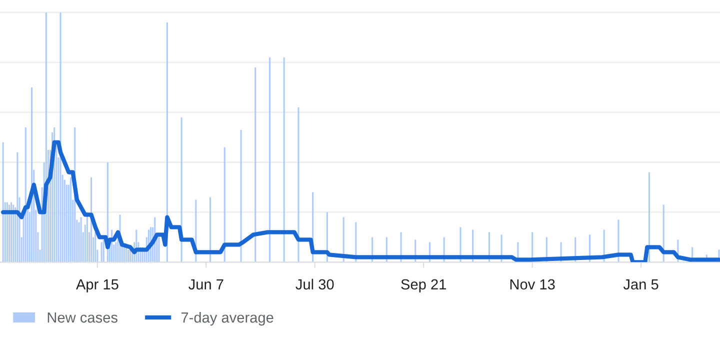 This screenshot has width=720, height=350. What do you see at coordinates (423, 285) in the screenshot?
I see `x-tick-label: Sep 21` at bounding box center [423, 285].